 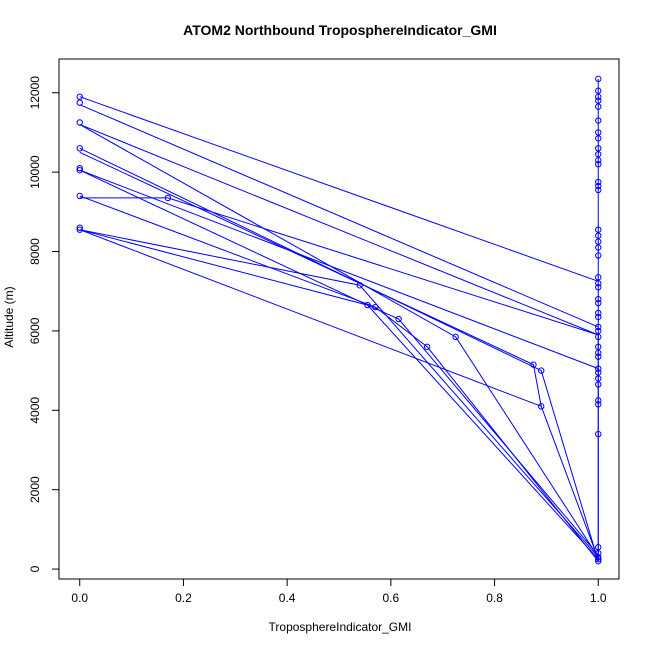 I want to click on y-axis-label: Altitude (m), so click(x=9, y=316).